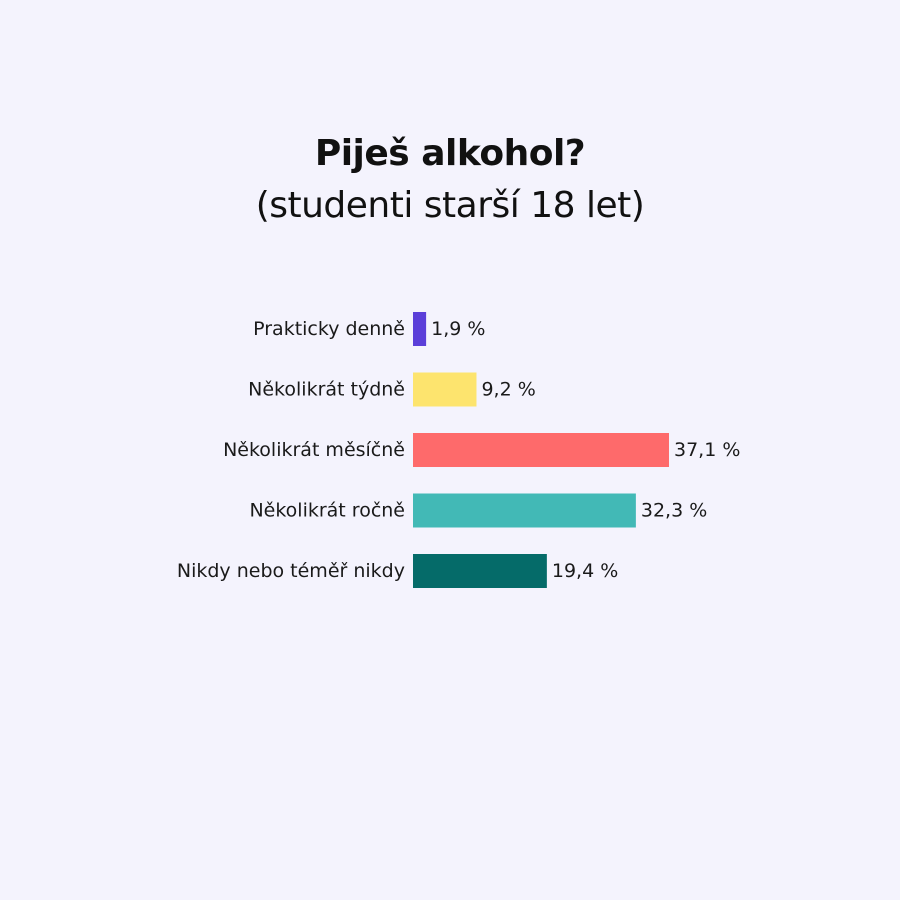 The height and width of the screenshot is (900, 900). Describe the element at coordinates (326, 390) in the screenshot. I see `category-label-1: Několikrát týdně` at that location.